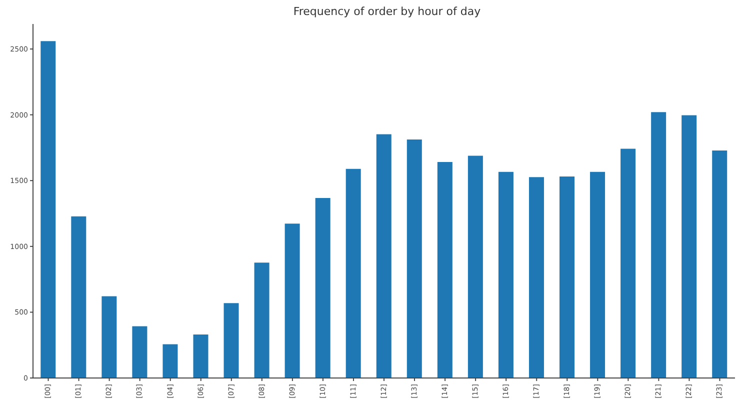 The image size is (741, 402). Describe the element at coordinates (387, 11) in the screenshot. I see `chart-title: Frequency of order by hour of day` at that location.